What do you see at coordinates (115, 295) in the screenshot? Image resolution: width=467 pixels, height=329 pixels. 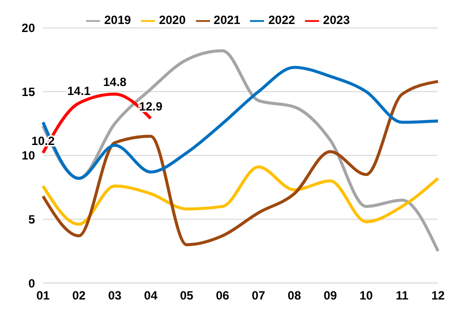 I see `x-tick-label: 03` at bounding box center [115, 295].